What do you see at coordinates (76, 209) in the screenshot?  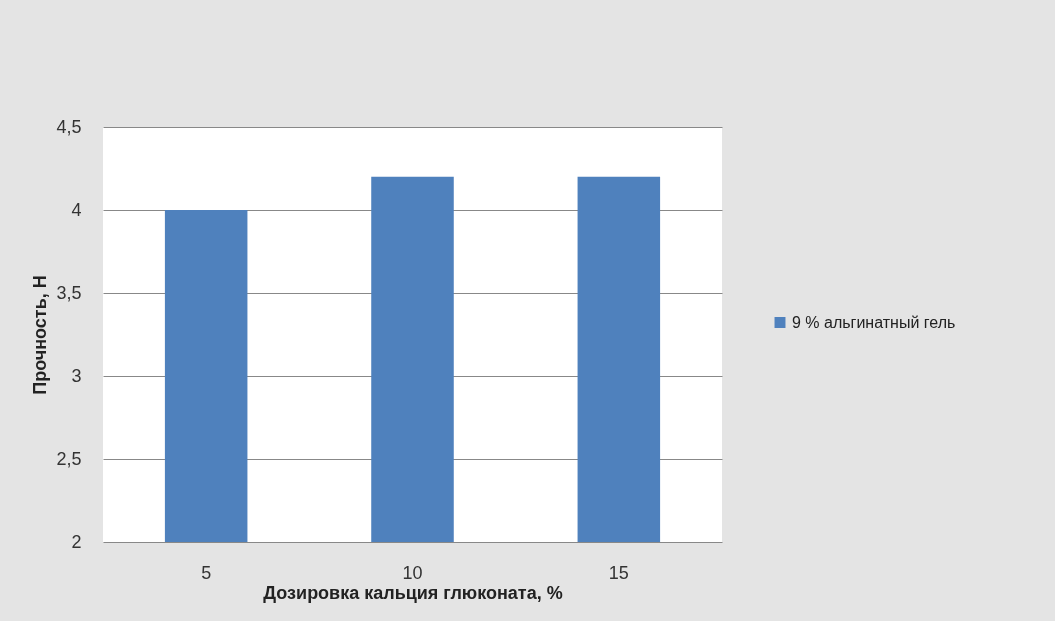 I see `y-tick-label: 4` at bounding box center [76, 209].